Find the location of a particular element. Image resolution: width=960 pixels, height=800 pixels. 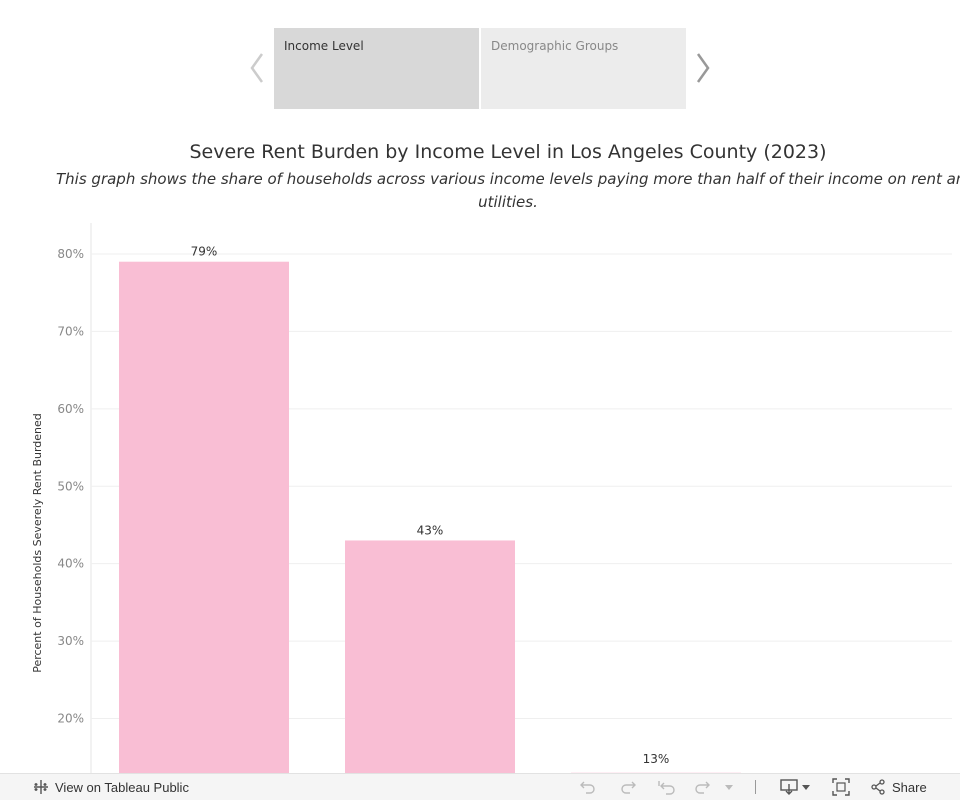

story-point-label: Income Level is located at coordinates (324, 46).